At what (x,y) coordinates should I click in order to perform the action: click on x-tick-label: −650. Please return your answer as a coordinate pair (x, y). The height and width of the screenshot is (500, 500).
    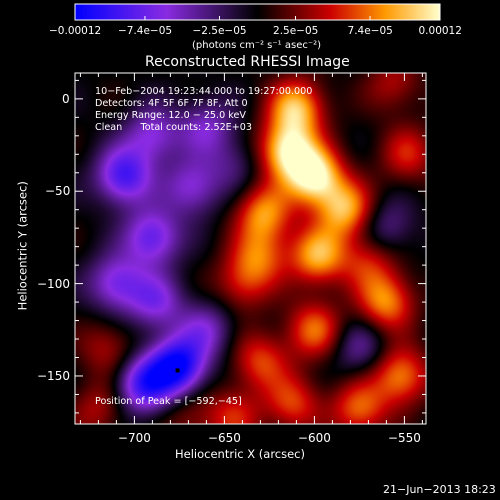
    Looking at the image, I should click on (224, 438).